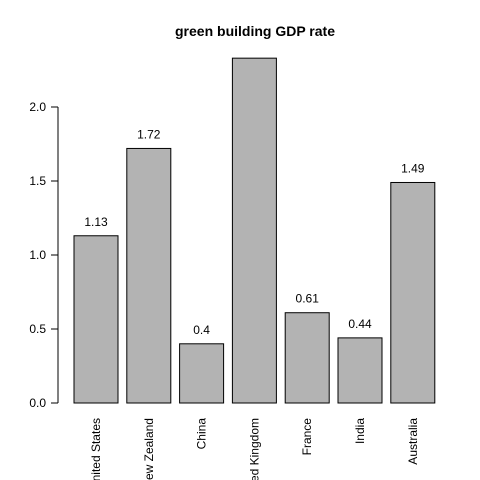  Describe the element at coordinates (360, 431) in the screenshot. I see `category-label: India` at that location.